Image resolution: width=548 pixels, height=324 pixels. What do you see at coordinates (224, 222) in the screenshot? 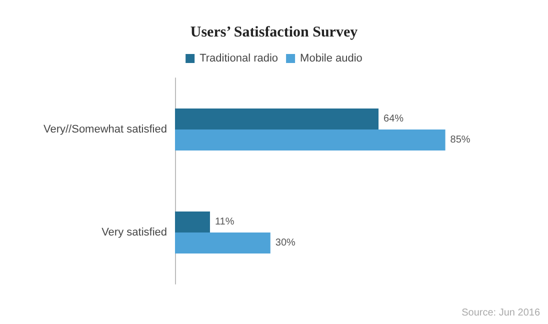
I see `data-label: 11%` at bounding box center [224, 222].